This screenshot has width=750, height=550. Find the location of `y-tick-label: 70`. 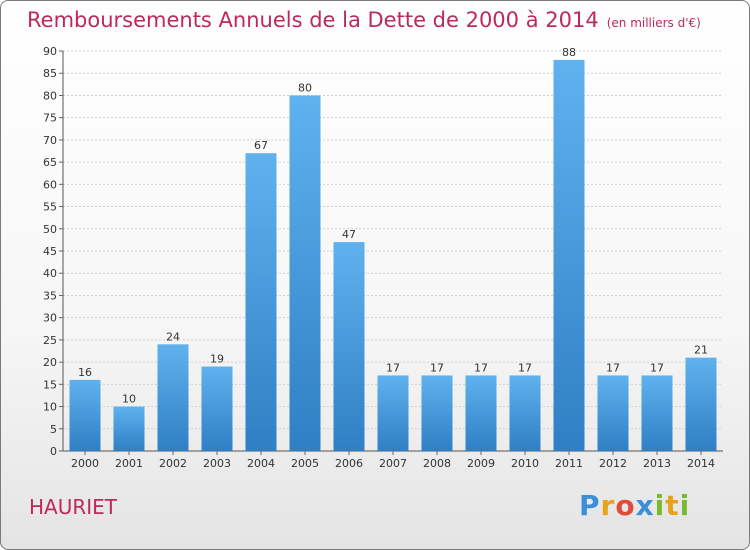

y-tick-label: 70 is located at coordinates (50, 140).